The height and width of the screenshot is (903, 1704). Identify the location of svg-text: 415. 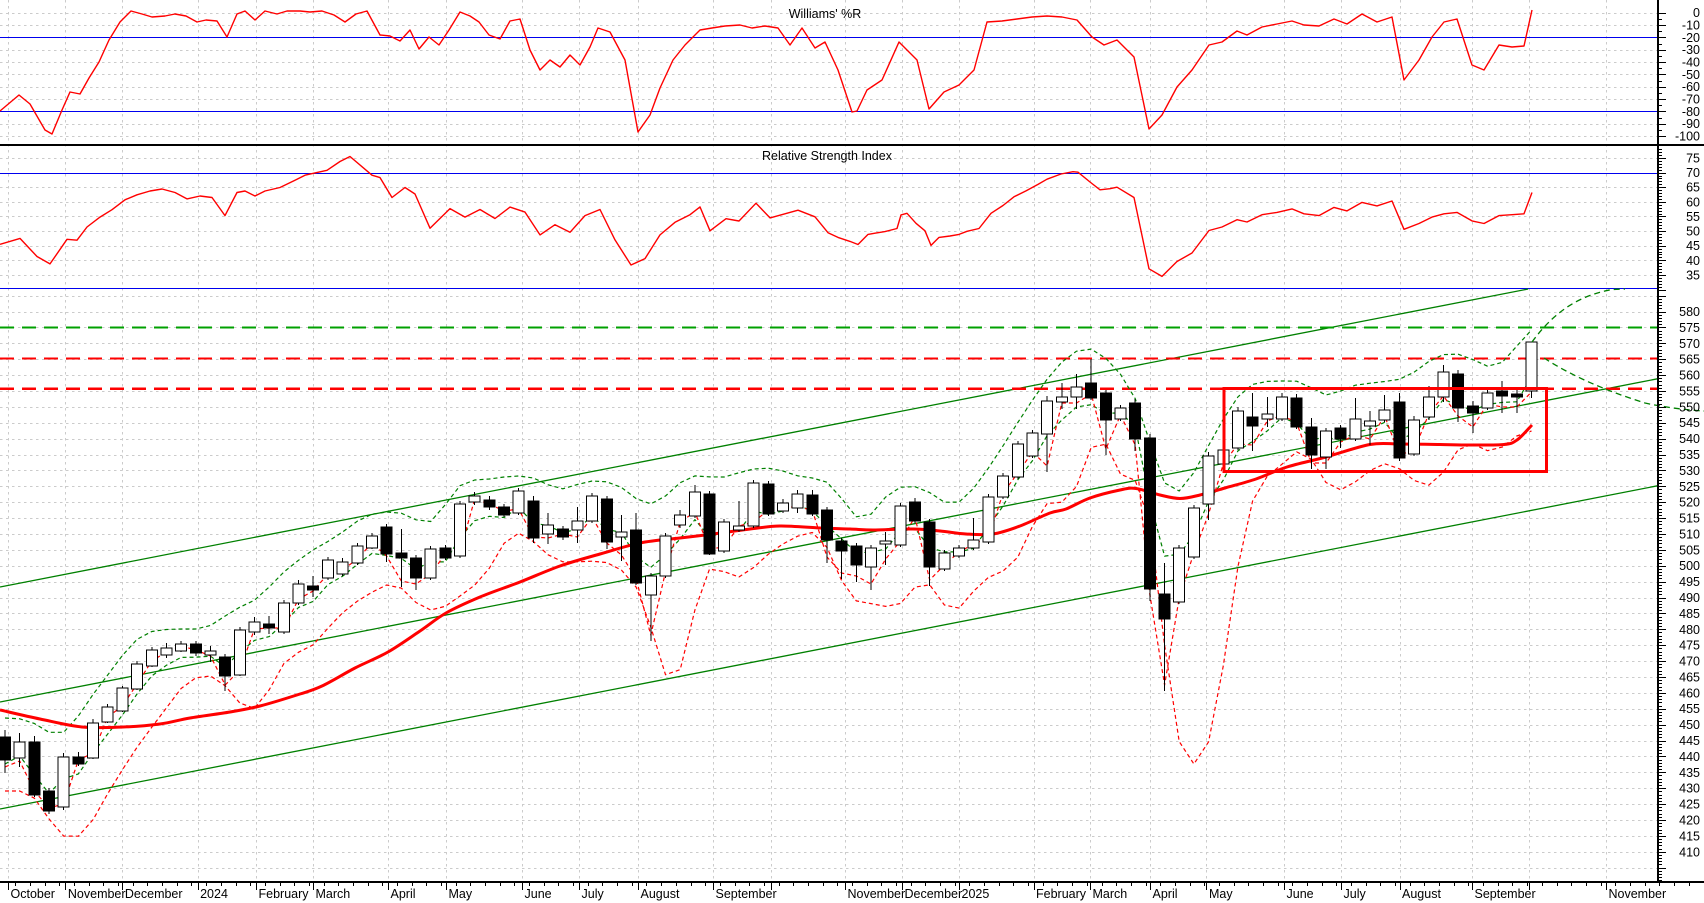
(1689, 836).